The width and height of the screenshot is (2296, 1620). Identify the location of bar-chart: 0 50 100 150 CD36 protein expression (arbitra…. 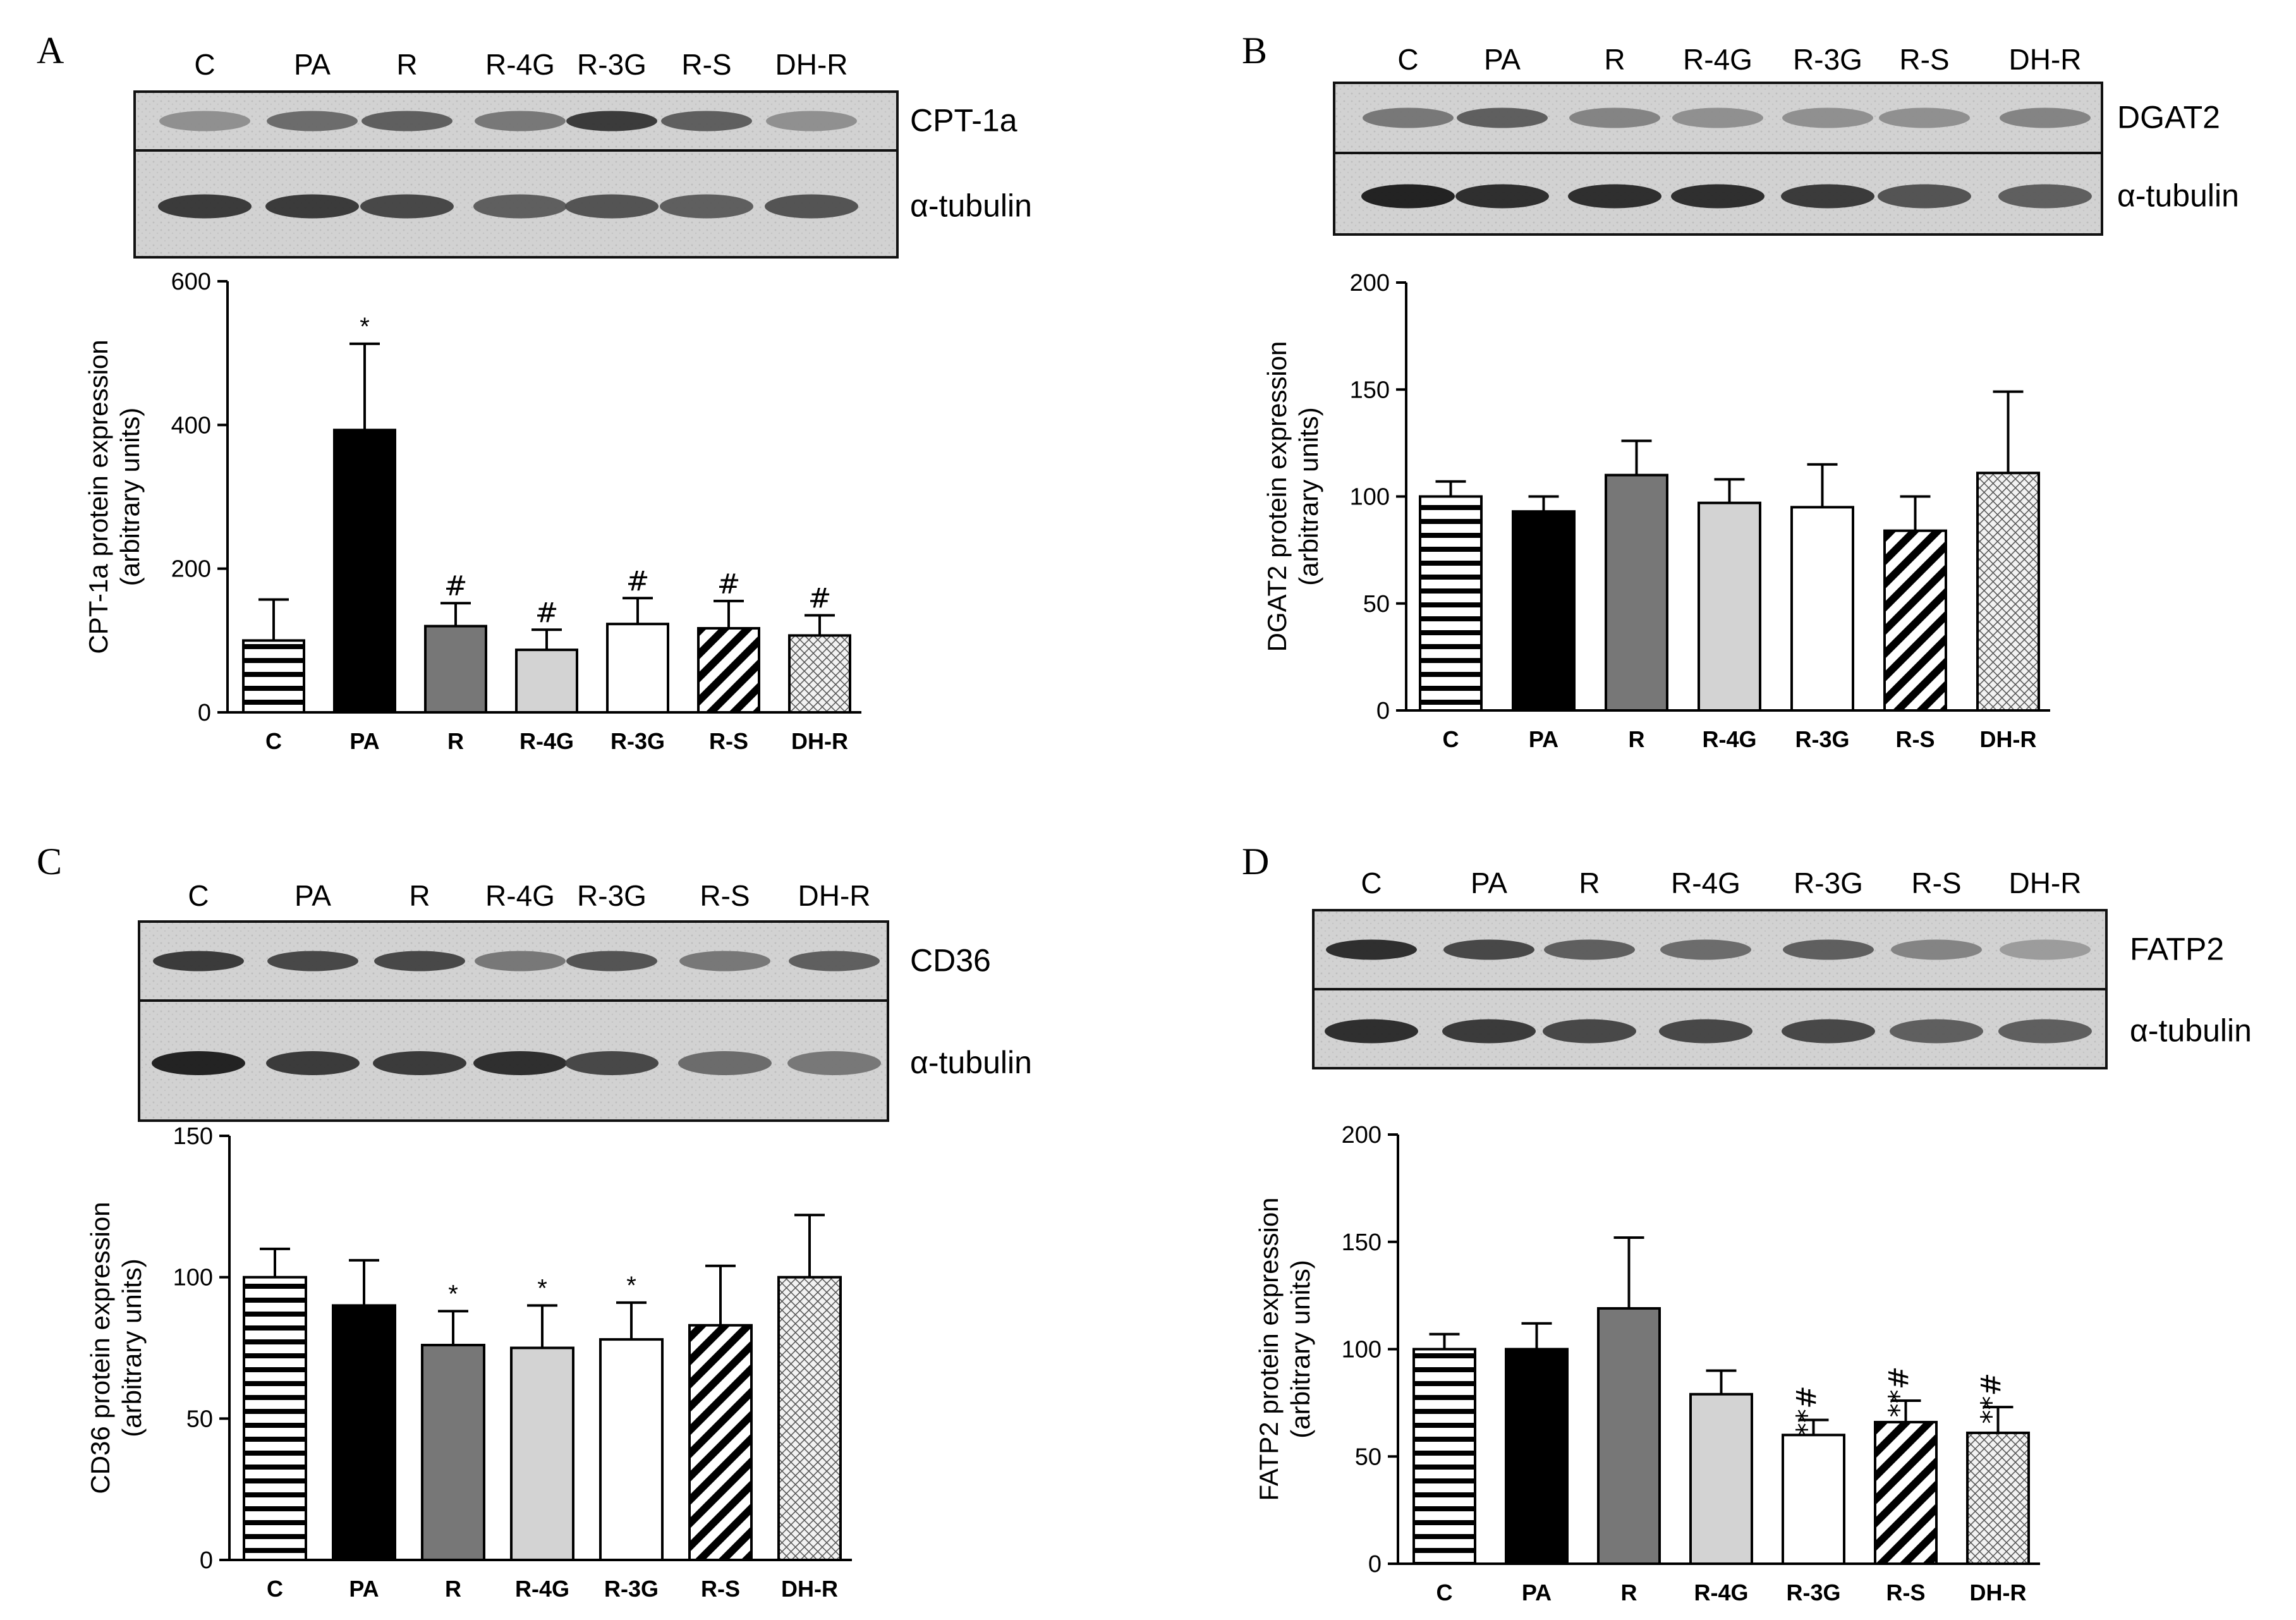
(468, 1362).